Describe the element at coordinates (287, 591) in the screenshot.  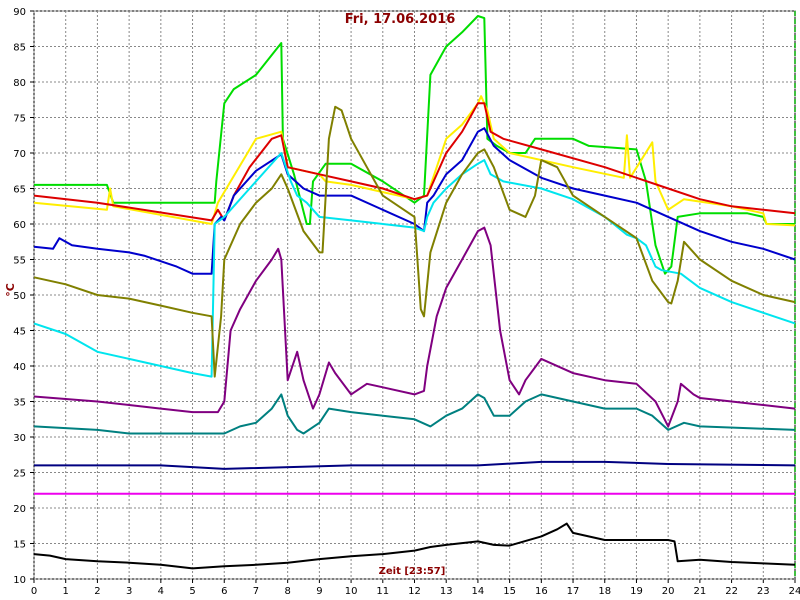
I see `x-tick-label: 8` at that location.